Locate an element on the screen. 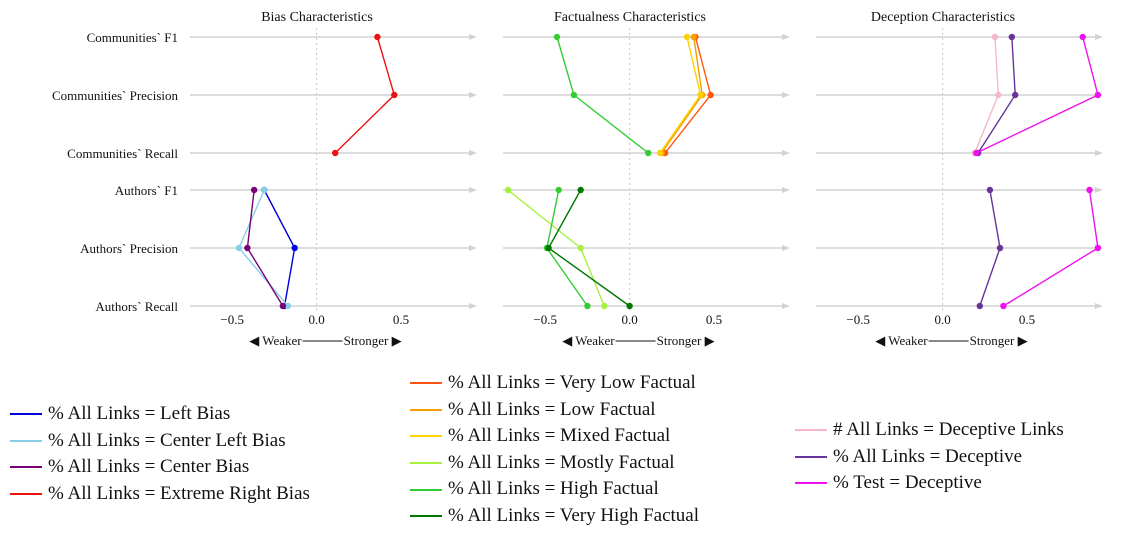 The height and width of the screenshot is (546, 1131). panel-title: Deception Characteristics is located at coordinates (943, 17).